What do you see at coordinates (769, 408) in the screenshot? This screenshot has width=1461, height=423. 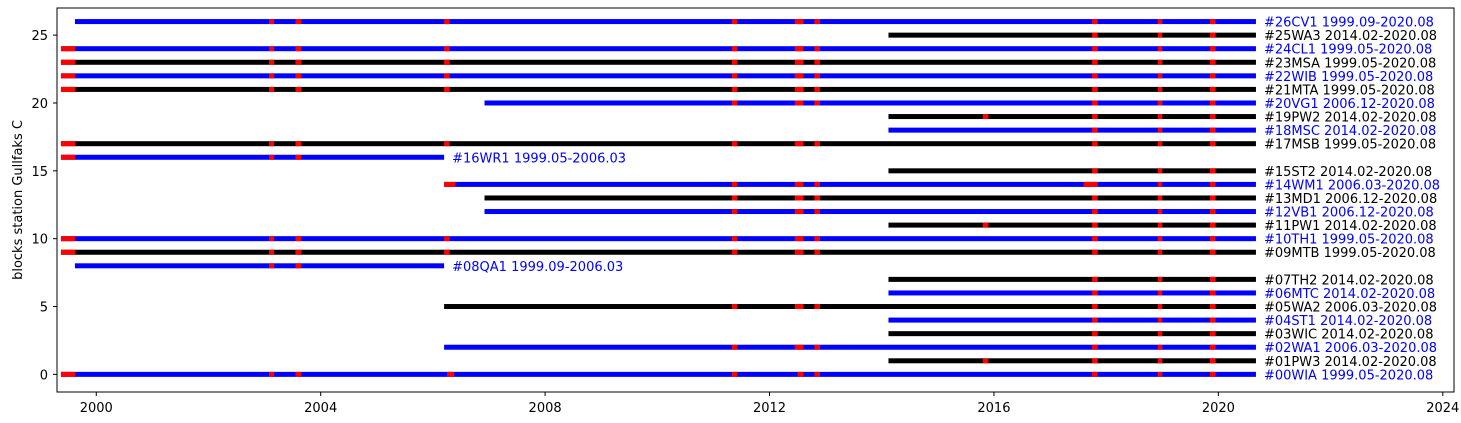 I see `x-tick-label: 2012` at bounding box center [769, 408].